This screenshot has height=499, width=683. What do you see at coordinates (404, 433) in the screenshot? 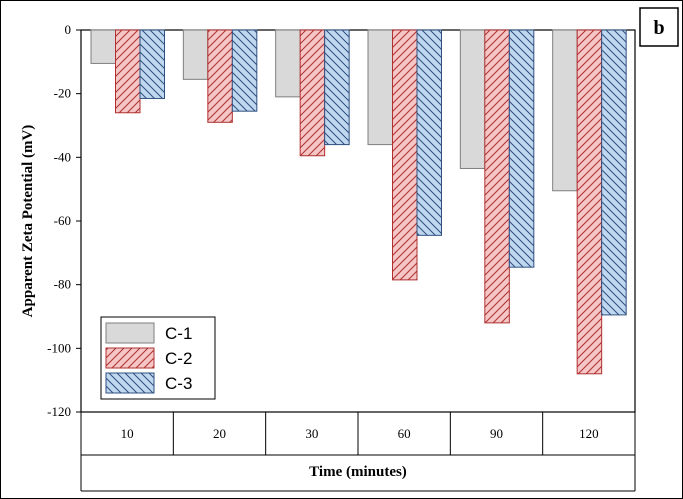
I see `x-tick-label: 60` at bounding box center [404, 433].